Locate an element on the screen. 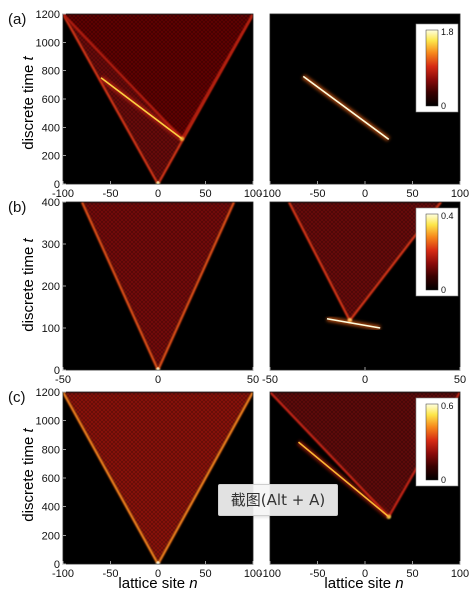 The width and height of the screenshot is (475, 598). panel-c-right: -100 -50 0 50 100 0.6 0 is located at coordinates (364, 485).